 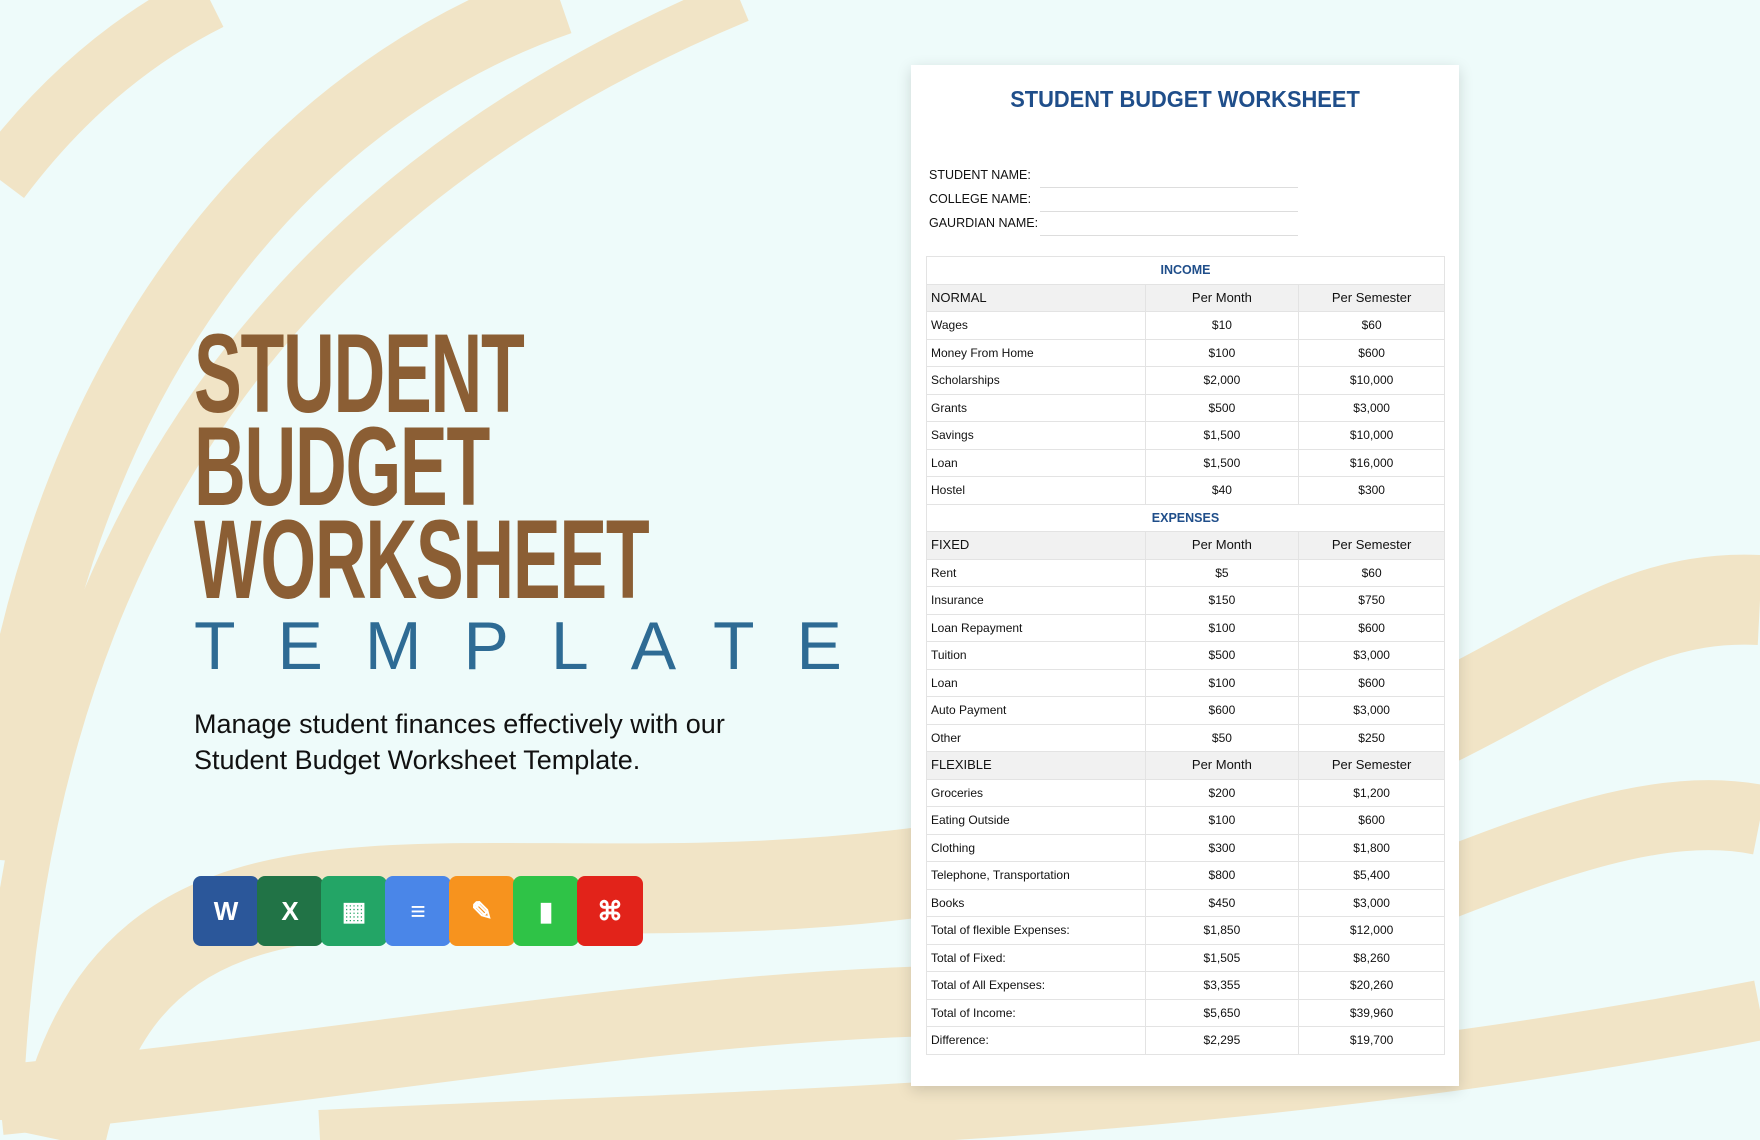 I want to click on college-name-line, so click(x=1169, y=211).